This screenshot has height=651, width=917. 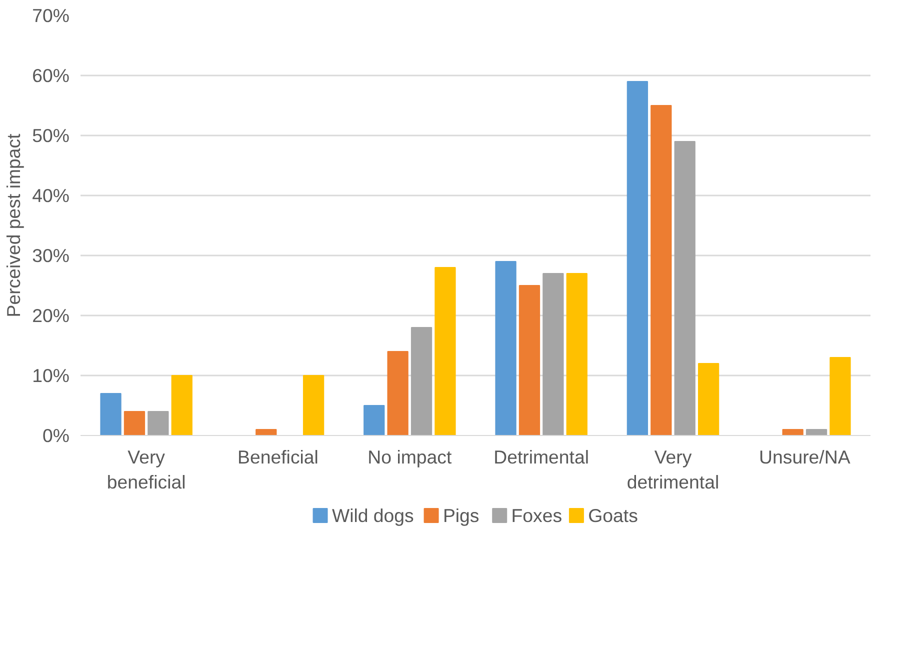 What do you see at coordinates (51, 255) in the screenshot?
I see `y-tick-label: 30%` at bounding box center [51, 255].